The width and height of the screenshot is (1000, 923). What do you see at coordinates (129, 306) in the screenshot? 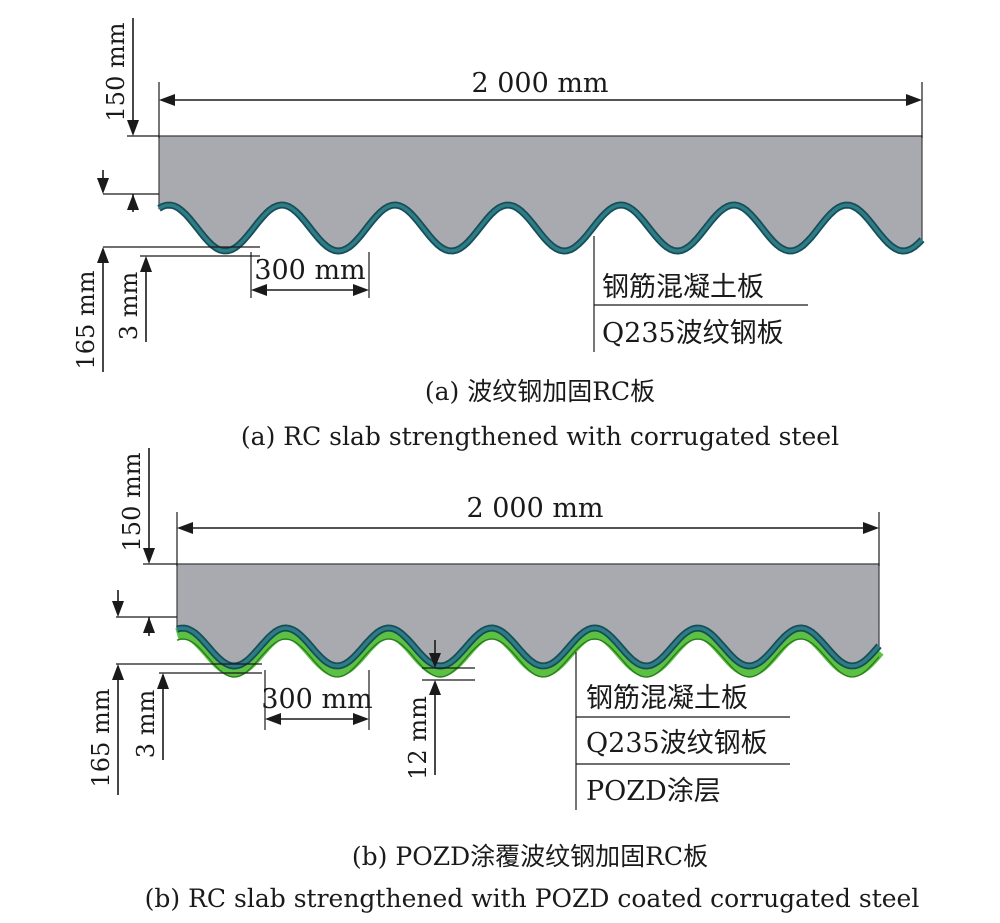
I see `panel-a-dim-3-label: 3 mm` at bounding box center [129, 306].